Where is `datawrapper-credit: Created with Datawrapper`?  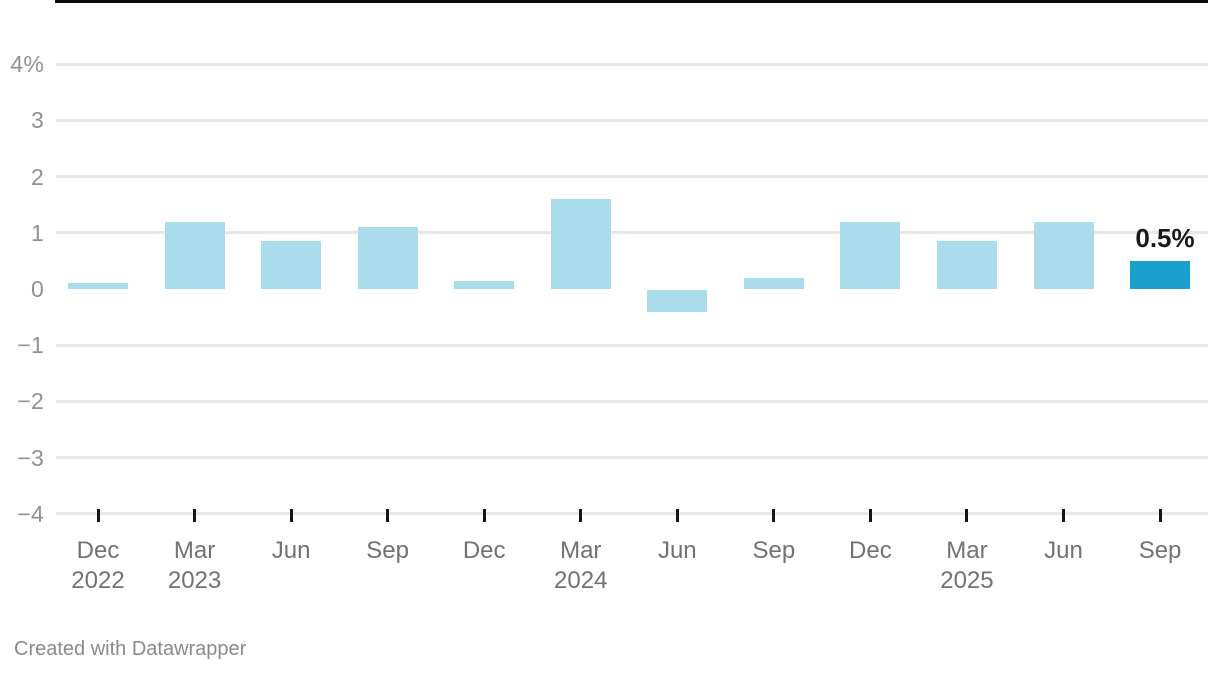 datawrapper-credit: Created with Datawrapper is located at coordinates (130, 649).